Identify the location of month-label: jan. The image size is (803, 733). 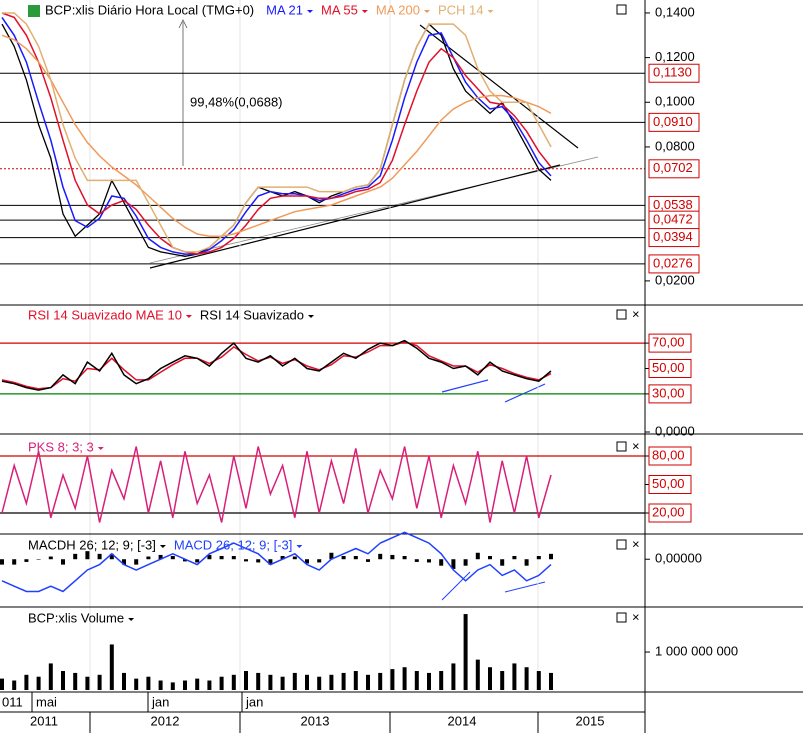
(160, 701).